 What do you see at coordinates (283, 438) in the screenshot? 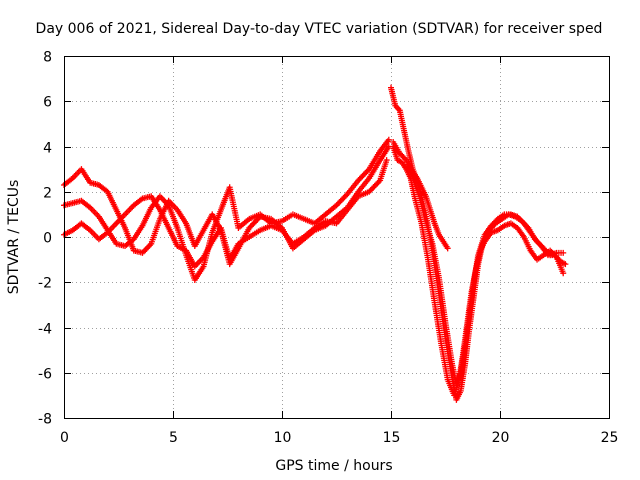
I see `x-tick-label: 10` at bounding box center [283, 438].